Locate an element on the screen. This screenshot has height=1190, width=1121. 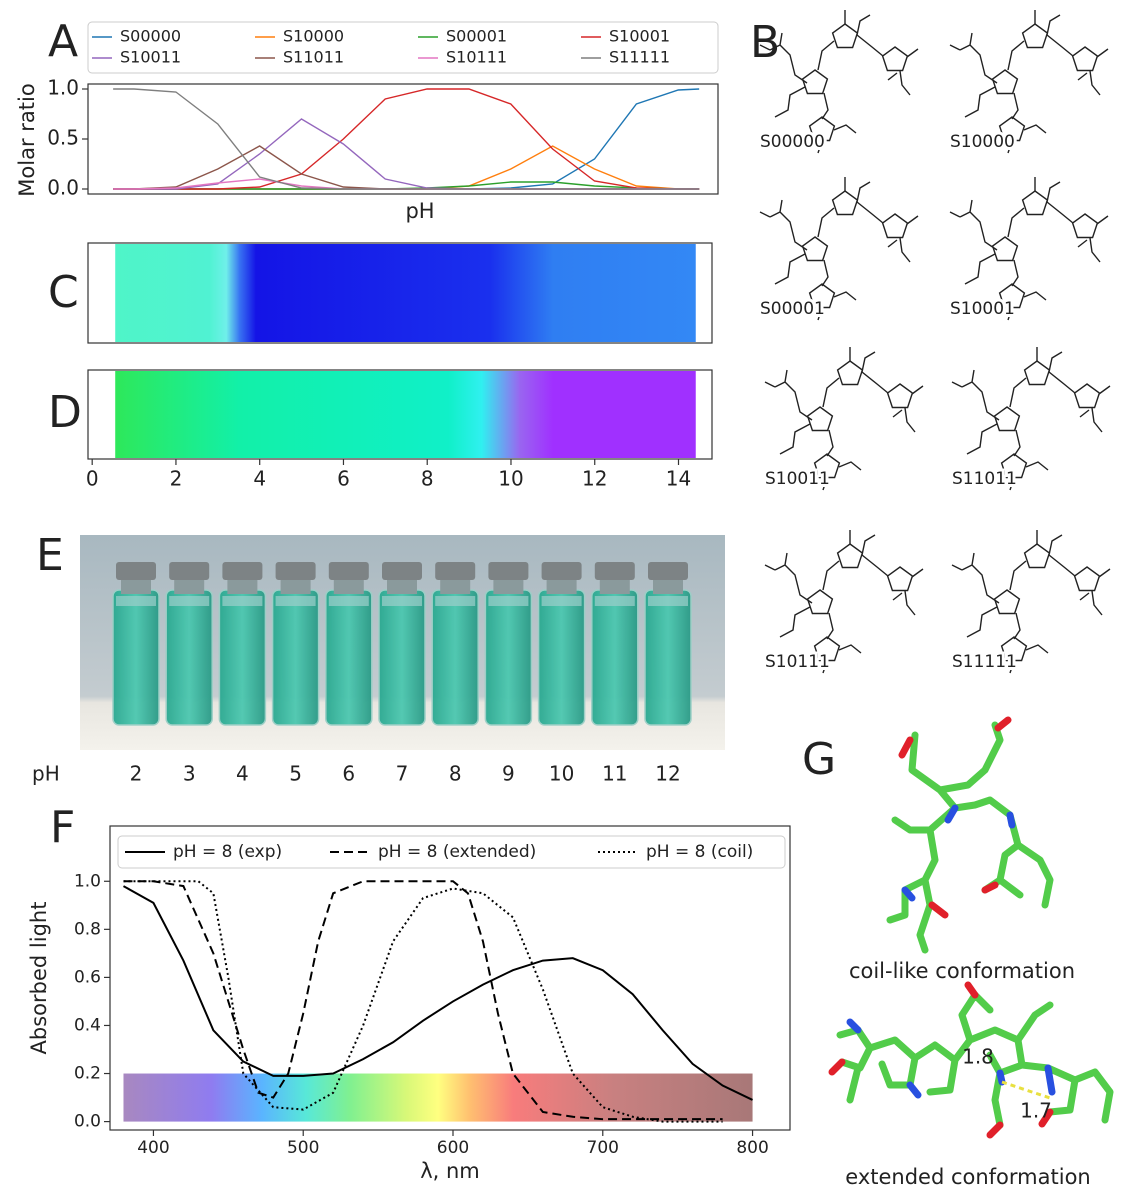
x-tick-label: 600 is located at coordinates (453, 1148).